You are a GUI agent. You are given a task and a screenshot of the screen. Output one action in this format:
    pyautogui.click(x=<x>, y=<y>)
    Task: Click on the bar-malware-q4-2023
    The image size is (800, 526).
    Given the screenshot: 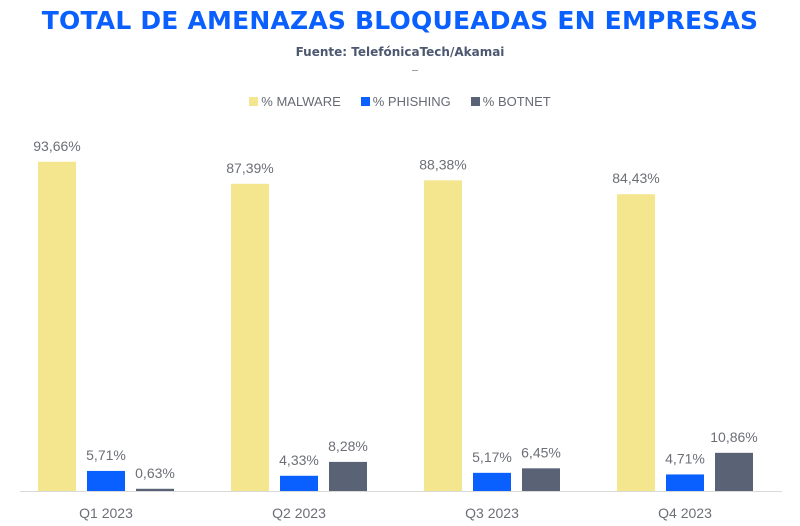 What is the action you would take?
    pyautogui.click(x=636, y=342)
    